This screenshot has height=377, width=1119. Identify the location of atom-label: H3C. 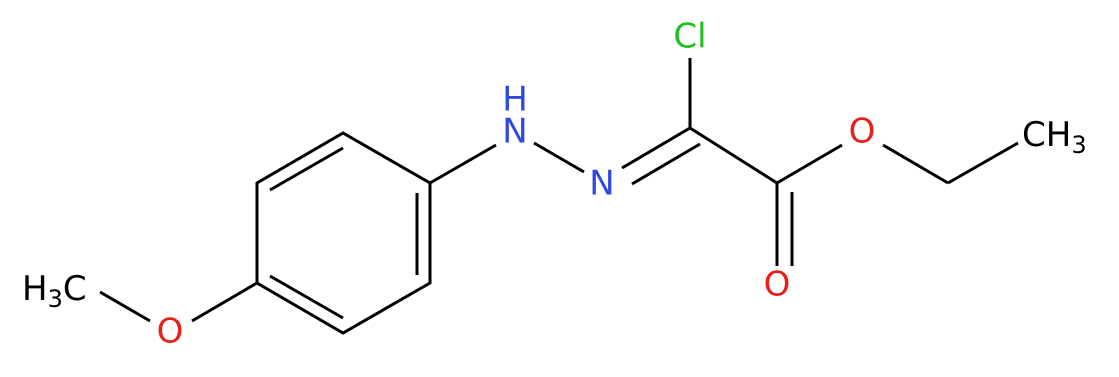
(54, 291).